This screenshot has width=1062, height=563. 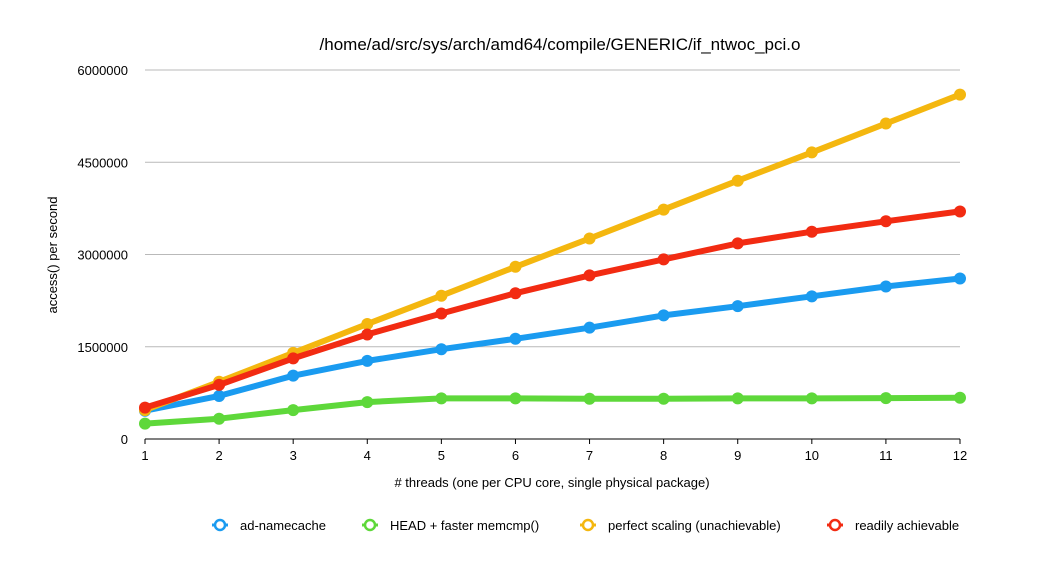 What do you see at coordinates (144, 455) in the screenshot?
I see `x-tick-label: 1` at bounding box center [144, 455].